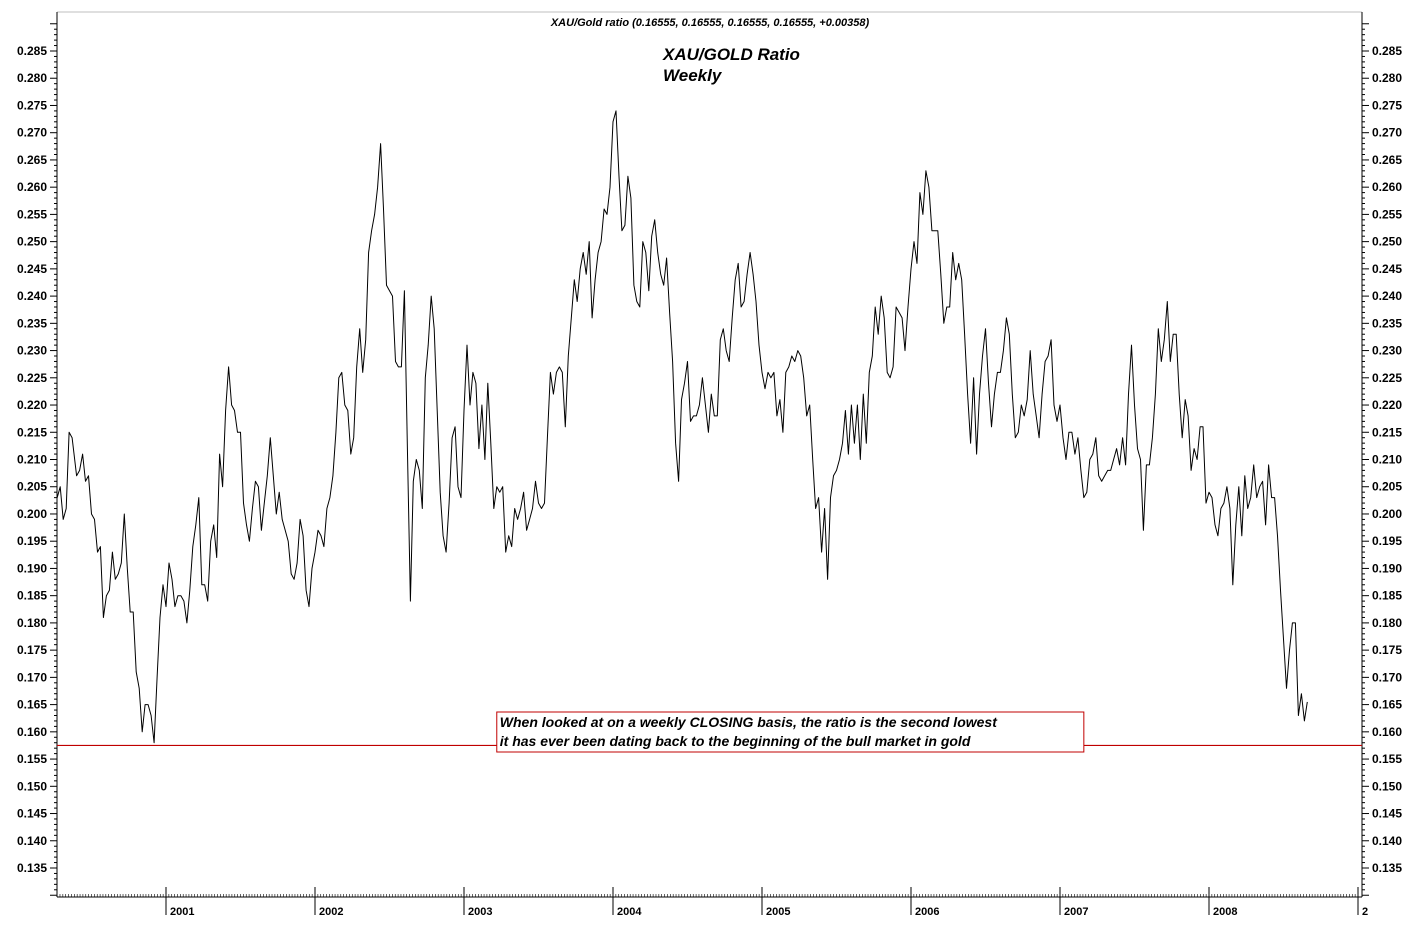 Image resolution: width=1418 pixels, height=932 pixels. Describe the element at coordinates (1387, 732) in the screenshot. I see `y-tick-label-right: 0.160` at that location.